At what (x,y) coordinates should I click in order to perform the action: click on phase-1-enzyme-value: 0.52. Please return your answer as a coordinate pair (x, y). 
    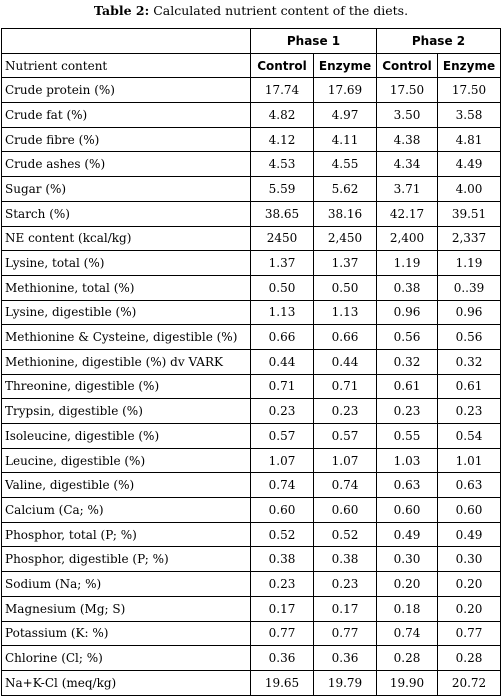
    Looking at the image, I should click on (345, 534).